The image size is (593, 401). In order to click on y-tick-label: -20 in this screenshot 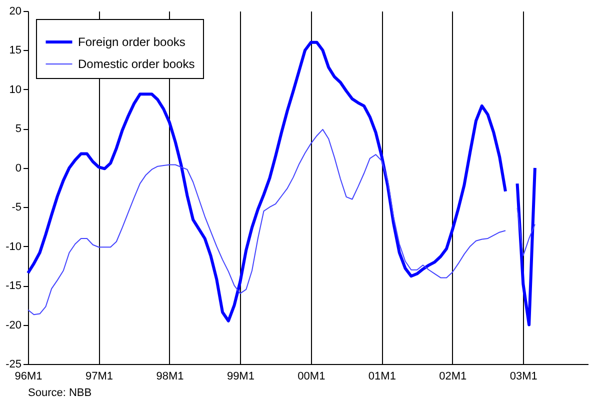, I will do `click(14, 325)`.